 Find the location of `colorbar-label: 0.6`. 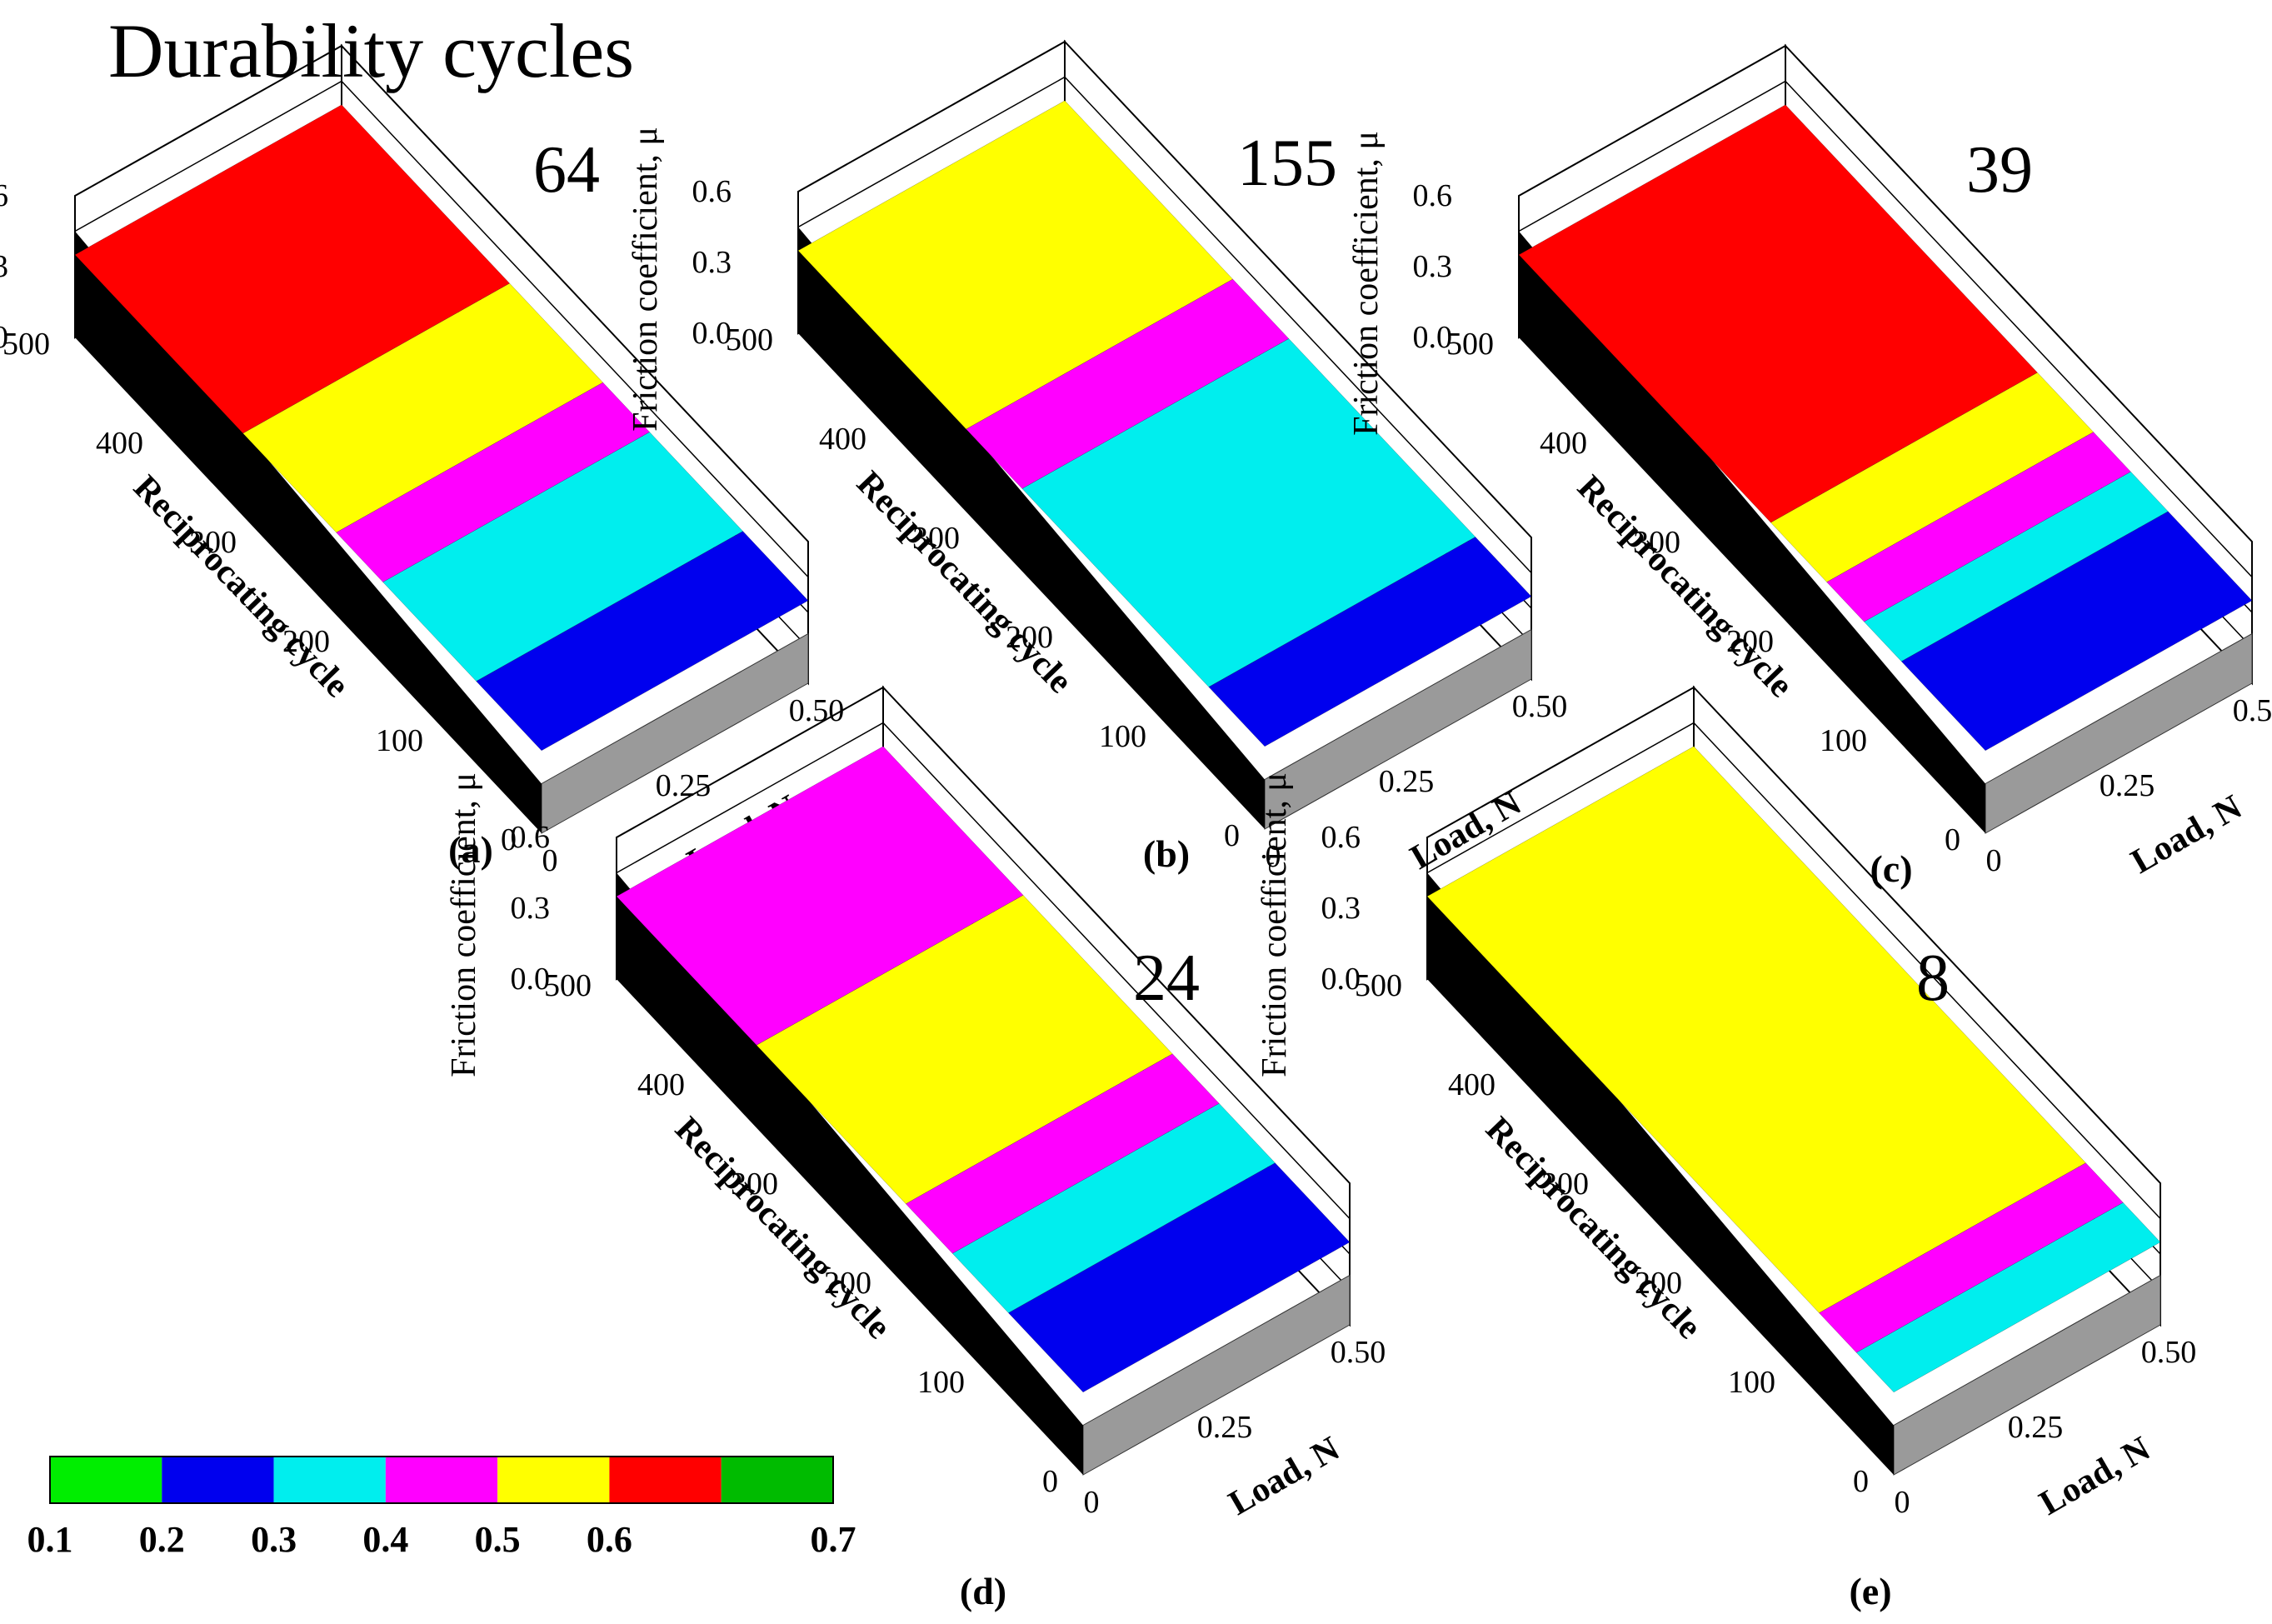

colorbar-label: 0.6 is located at coordinates (609, 1539).